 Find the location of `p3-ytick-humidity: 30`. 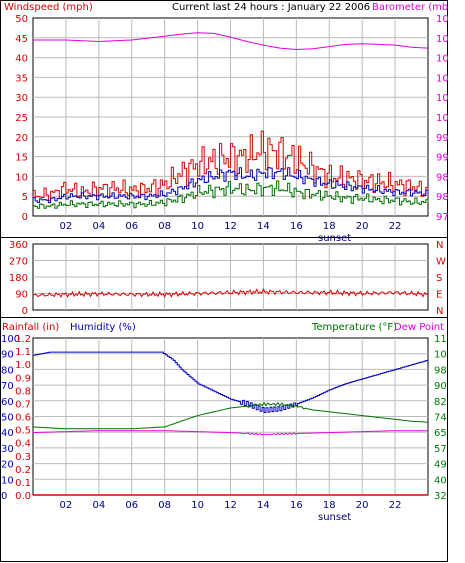

p3-ytick-humidity: 30 is located at coordinates (7, 449).